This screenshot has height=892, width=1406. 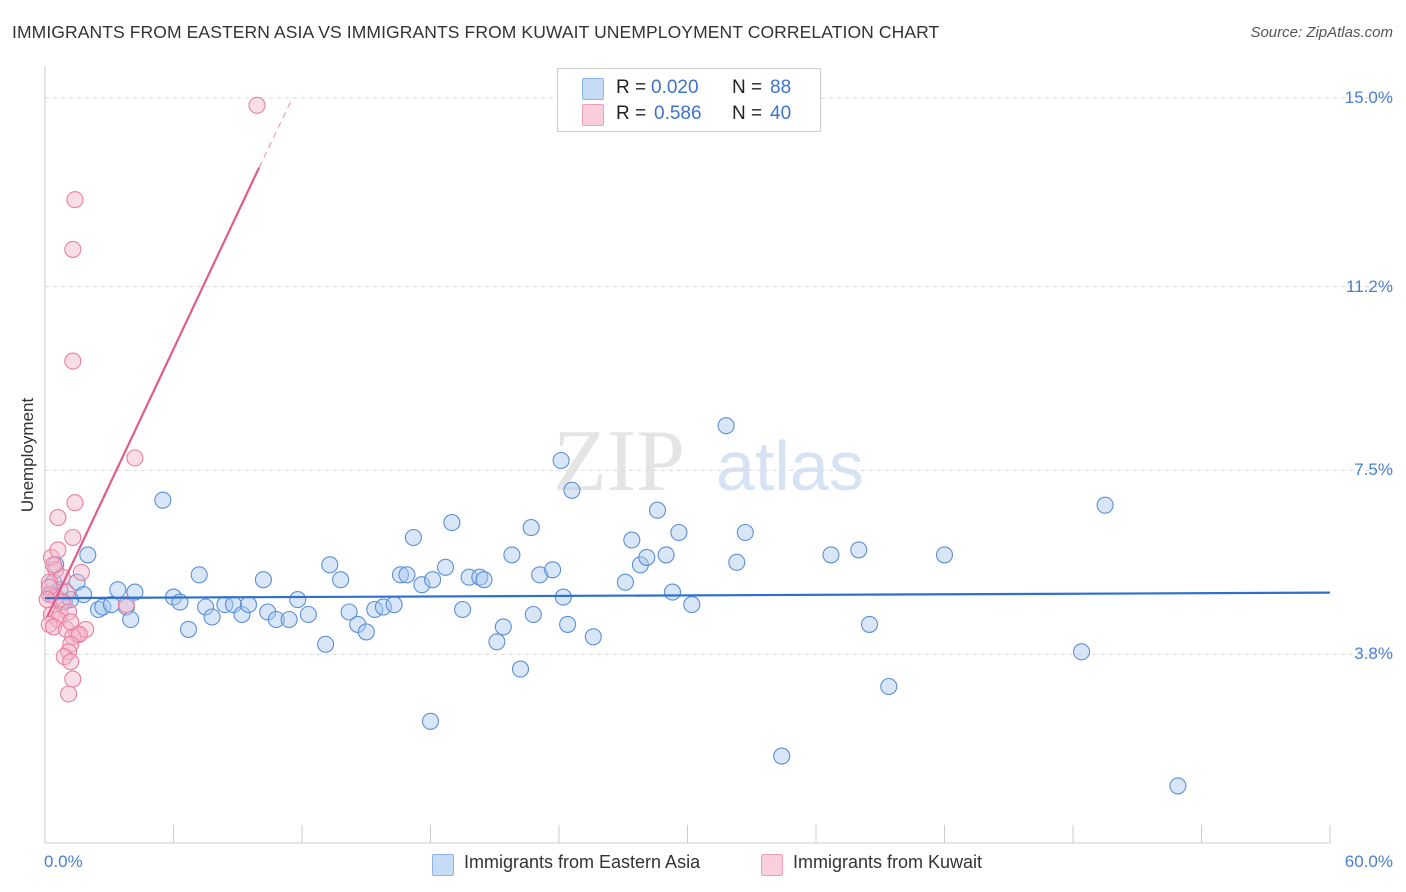 What do you see at coordinates (619, 461) in the screenshot?
I see `watermark-zip: ZIP` at bounding box center [619, 461].